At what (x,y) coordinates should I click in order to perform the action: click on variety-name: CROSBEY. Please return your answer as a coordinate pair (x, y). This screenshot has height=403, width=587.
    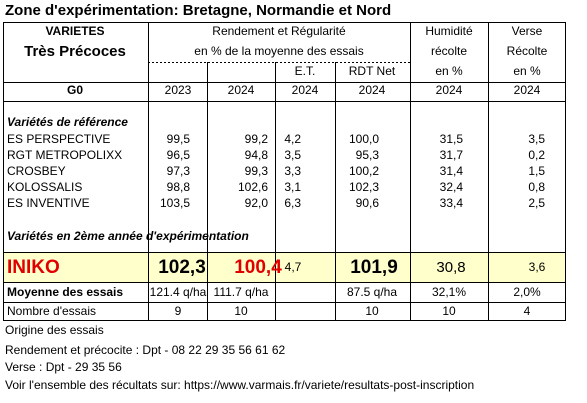
    Looking at the image, I should click on (36, 171).